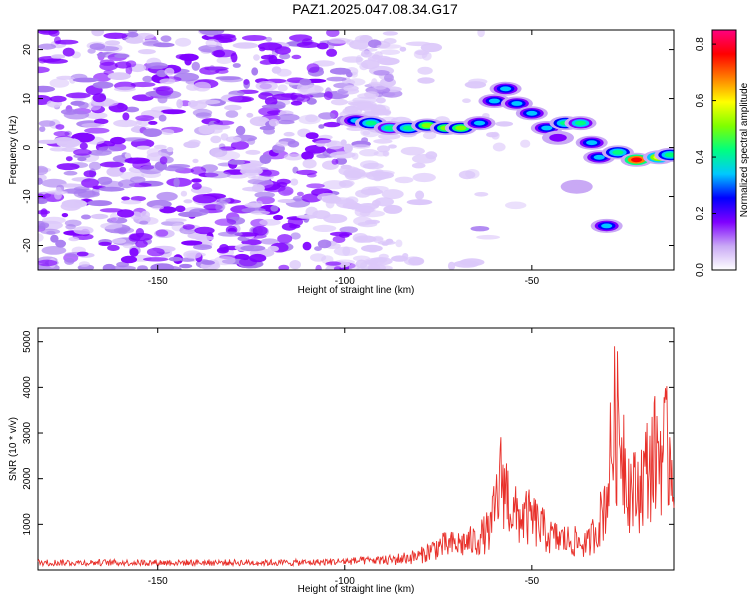 The image size is (750, 600). What do you see at coordinates (700, 100) in the screenshot?
I see `colorbar-tick-label: 0.6` at bounding box center [700, 100].